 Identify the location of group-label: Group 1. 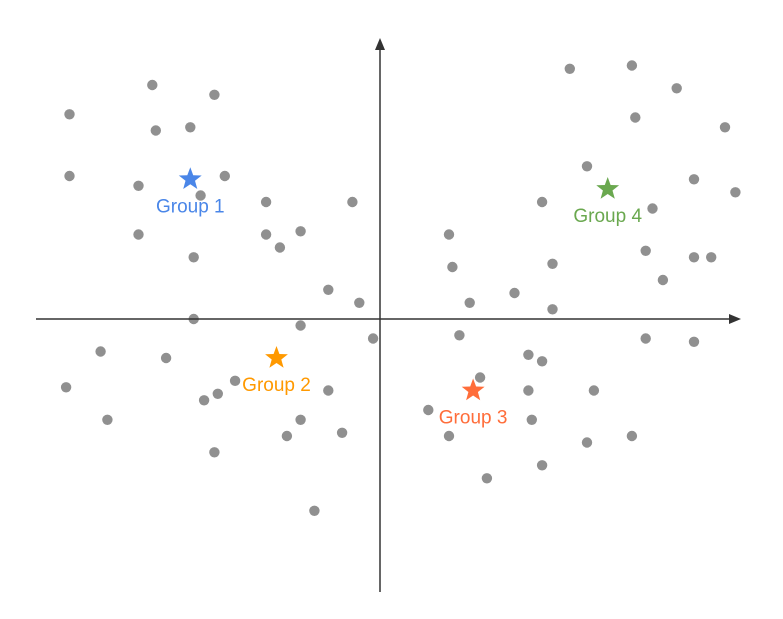
(190, 206).